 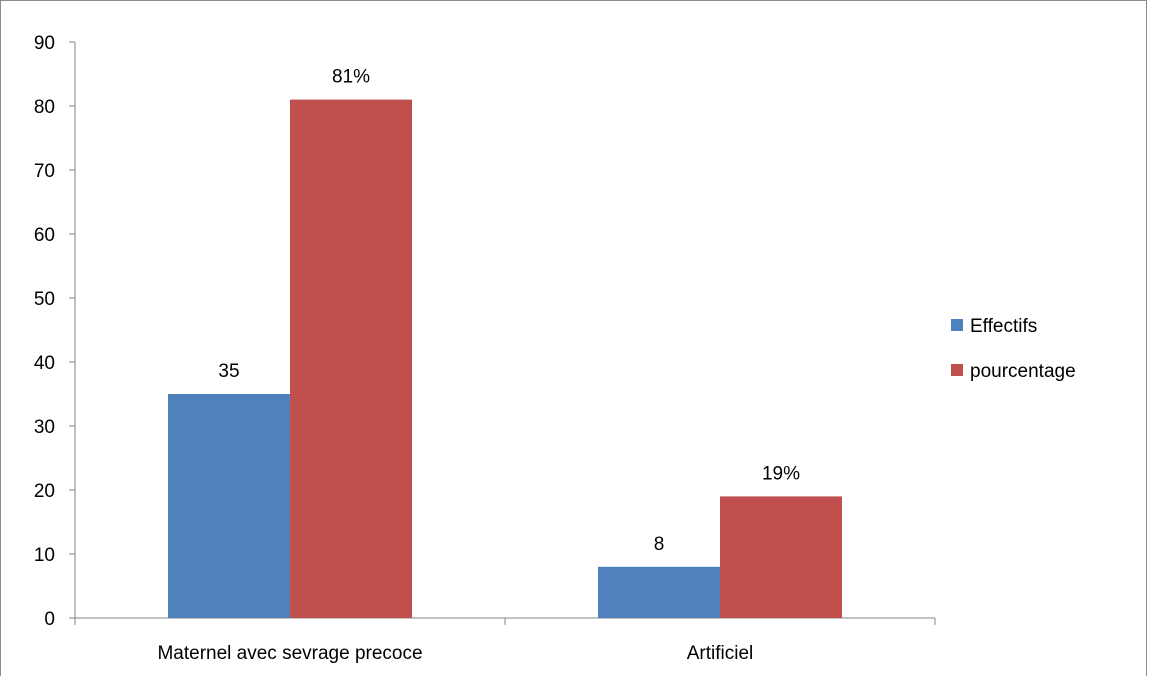 What do you see at coordinates (44, 299) in the screenshot?
I see `y-tick-label: 50` at bounding box center [44, 299].